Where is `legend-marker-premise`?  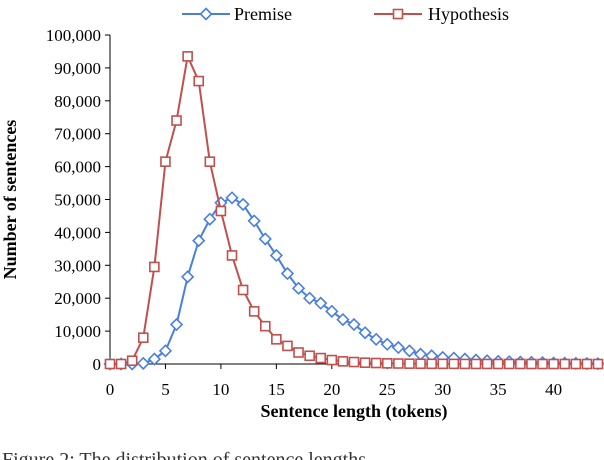
legend-marker-premise is located at coordinates (206, 14).